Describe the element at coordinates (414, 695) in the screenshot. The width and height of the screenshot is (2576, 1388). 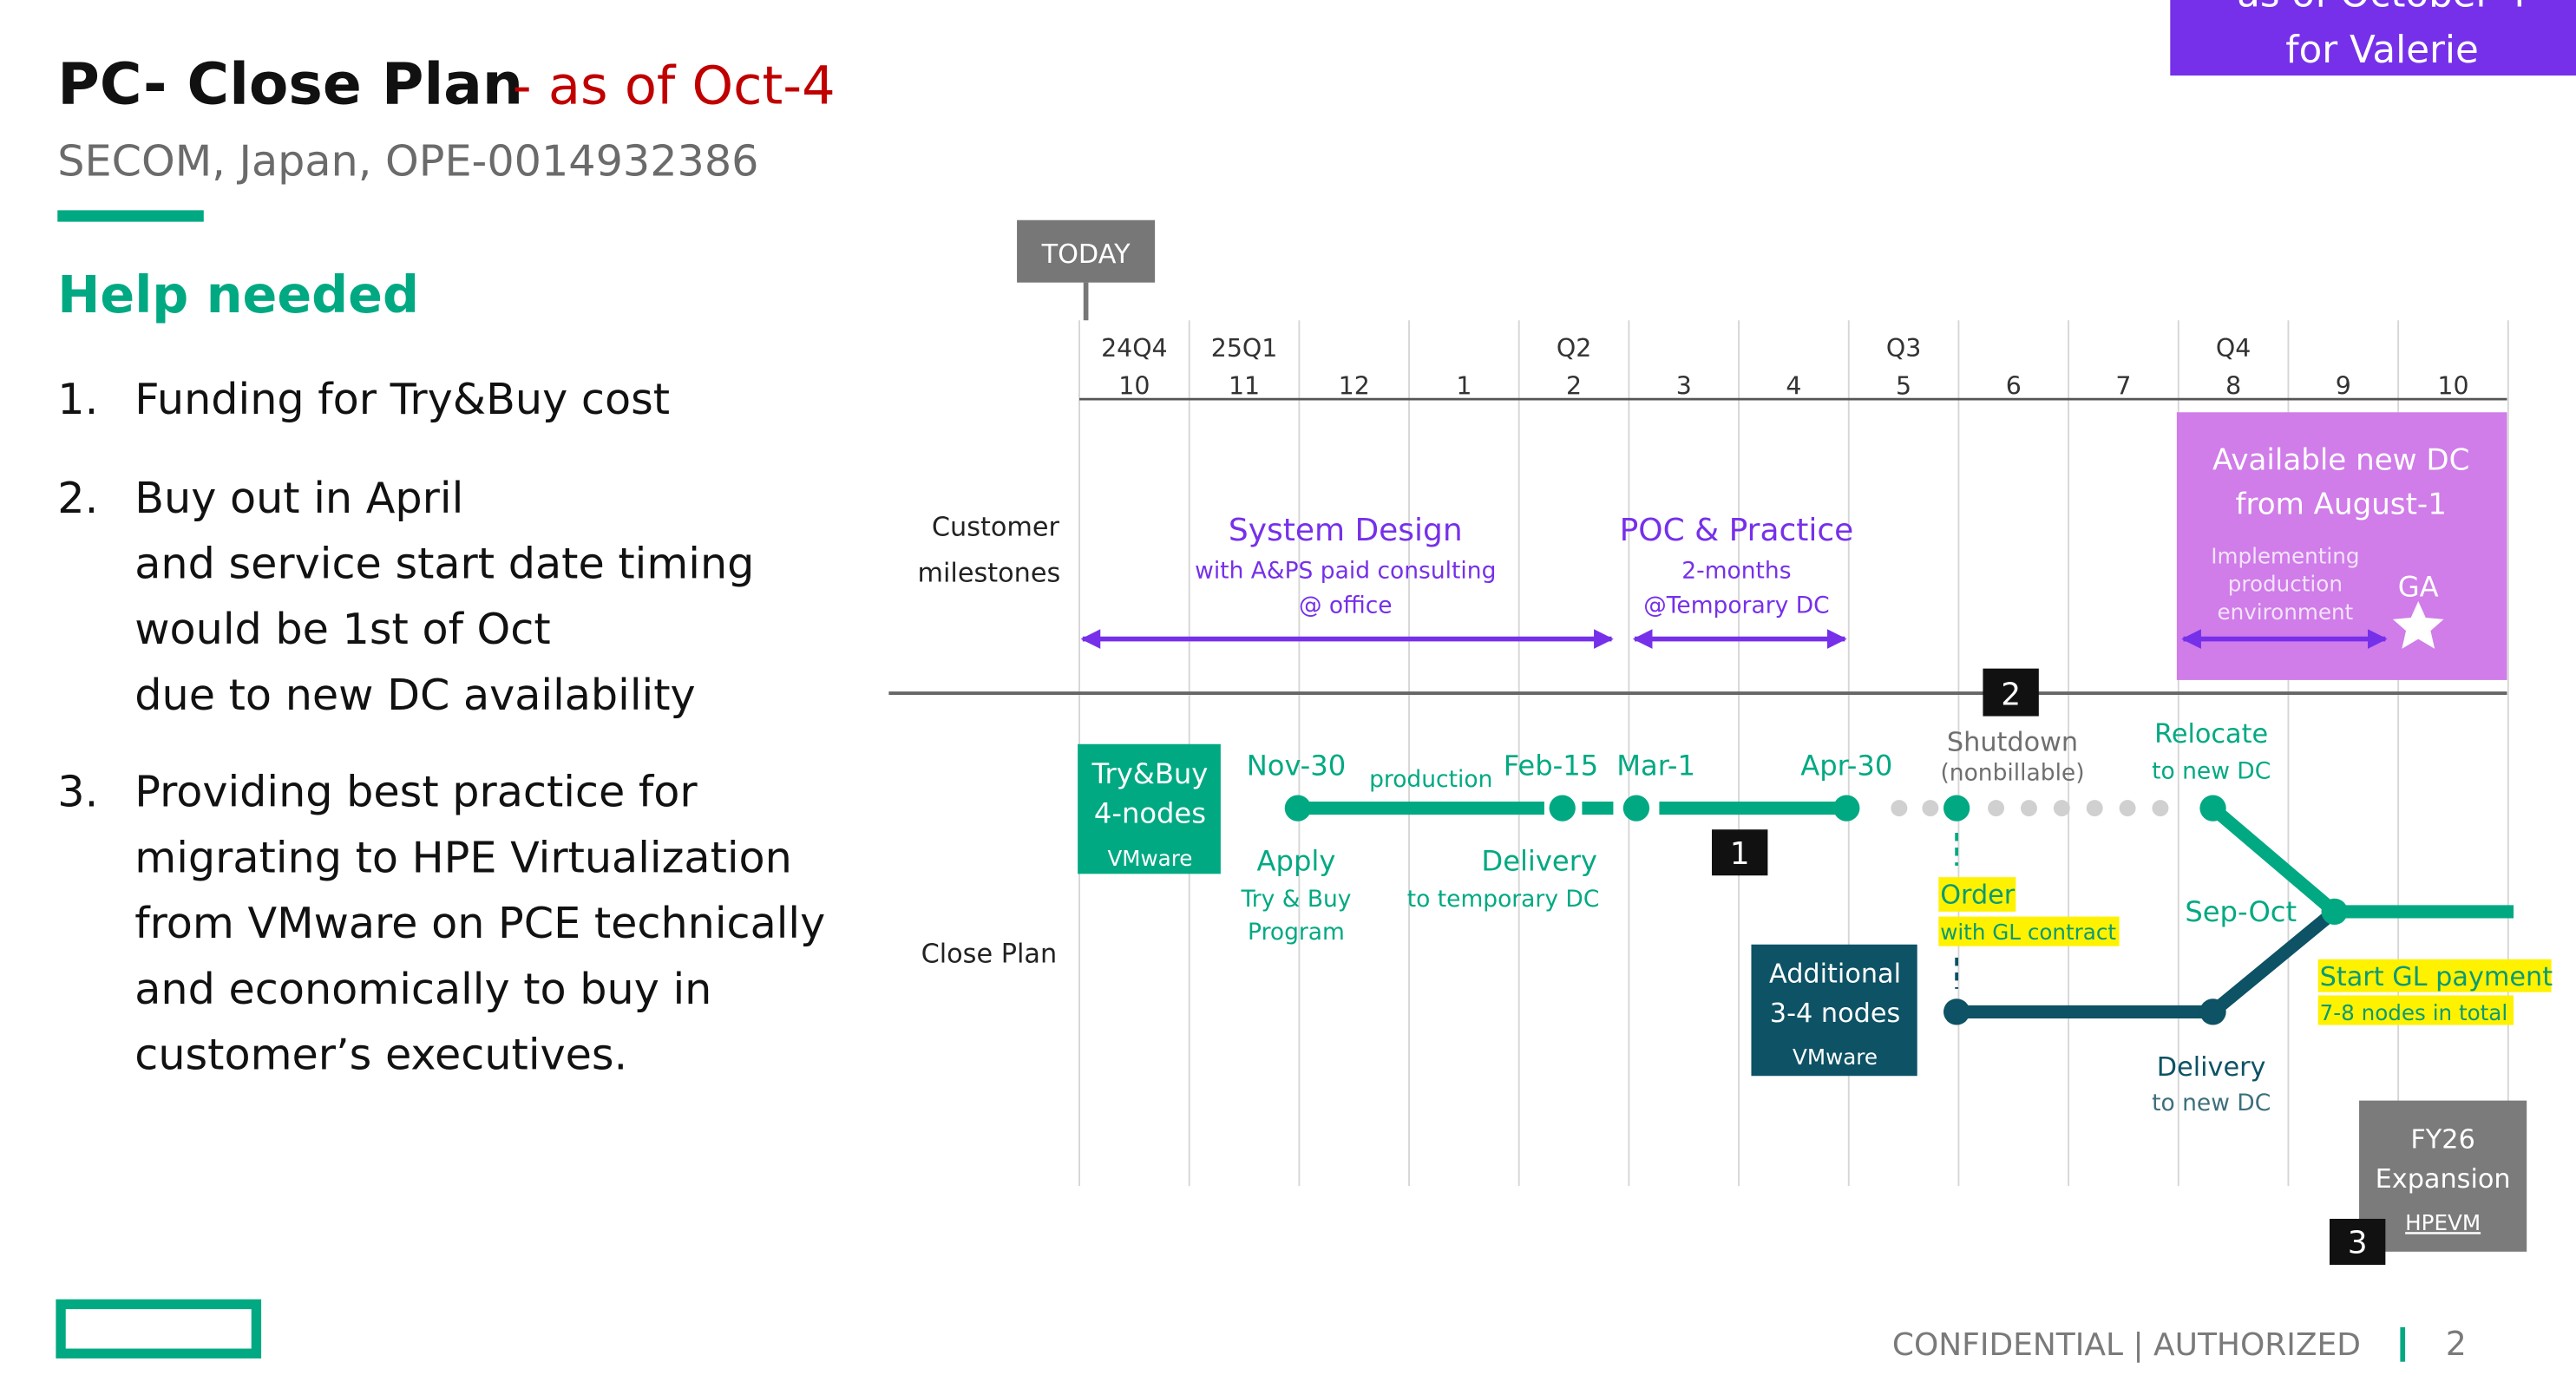
I see `list-text: due to new DC availability` at that location.